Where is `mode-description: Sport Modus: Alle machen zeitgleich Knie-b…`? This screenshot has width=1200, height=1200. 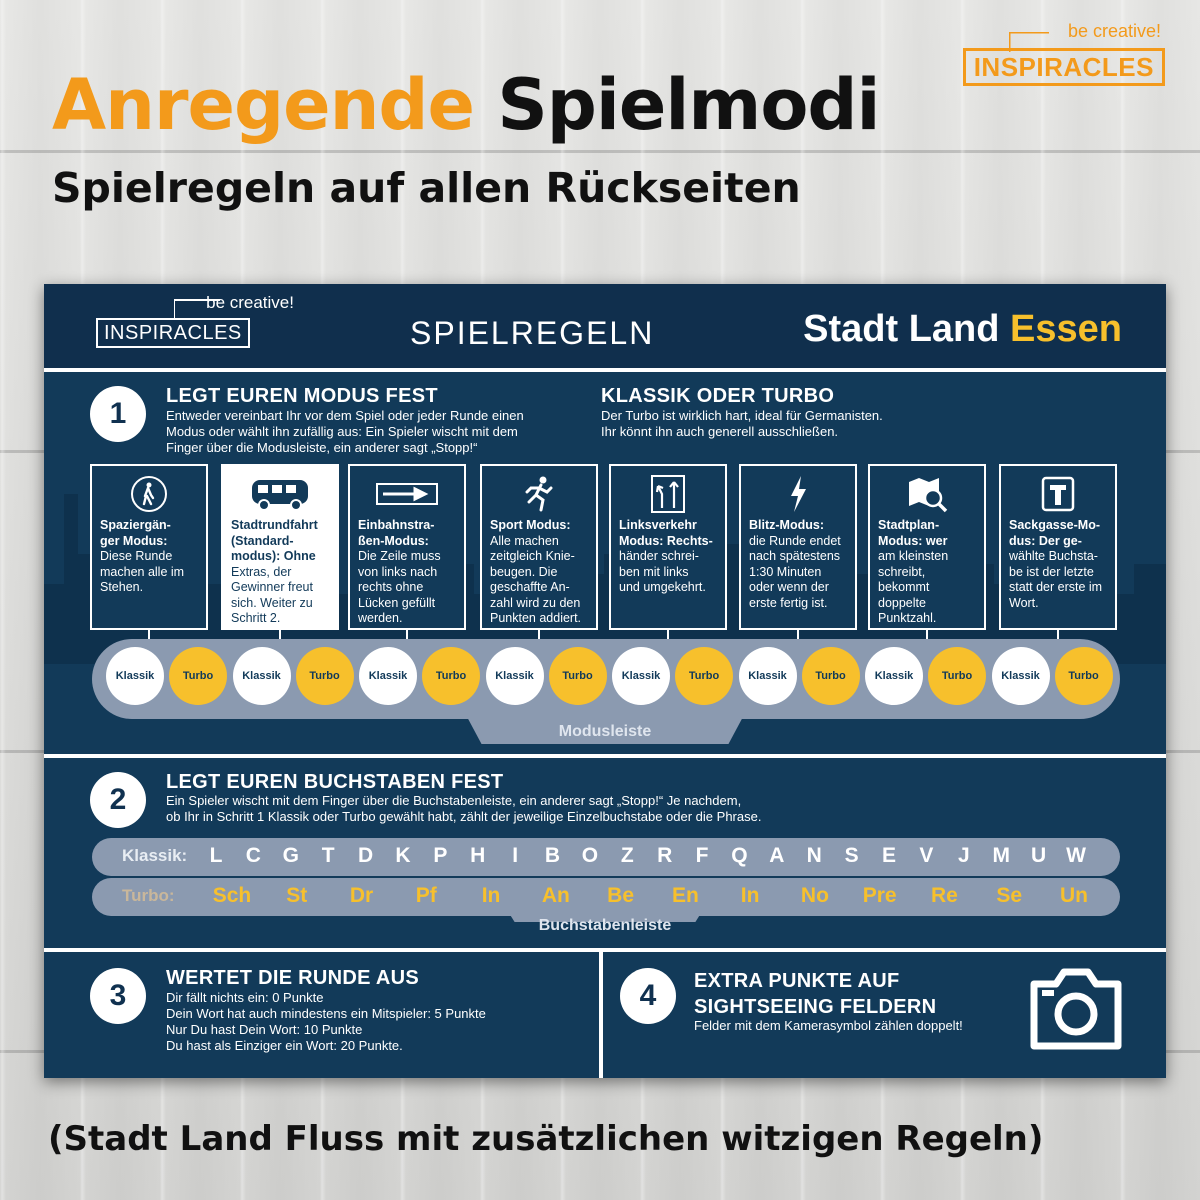 mode-description: Sport Modus: Alle machen zeitgleich Knie-b… is located at coordinates (539, 572).